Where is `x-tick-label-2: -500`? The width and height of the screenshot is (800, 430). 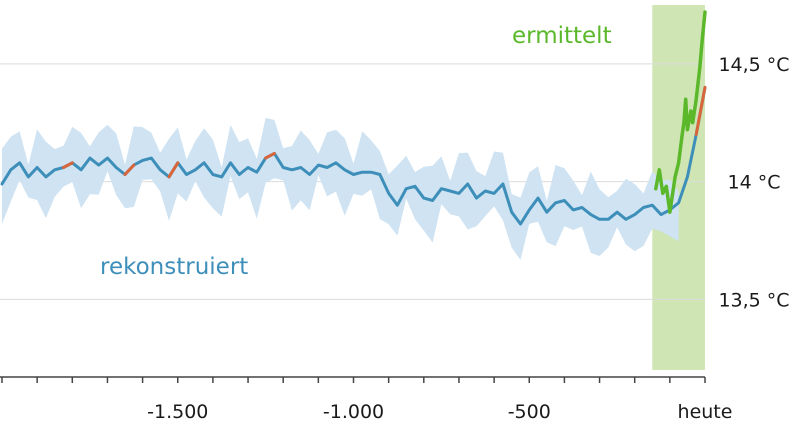 x-tick-label-2: -500 is located at coordinates (529, 412).